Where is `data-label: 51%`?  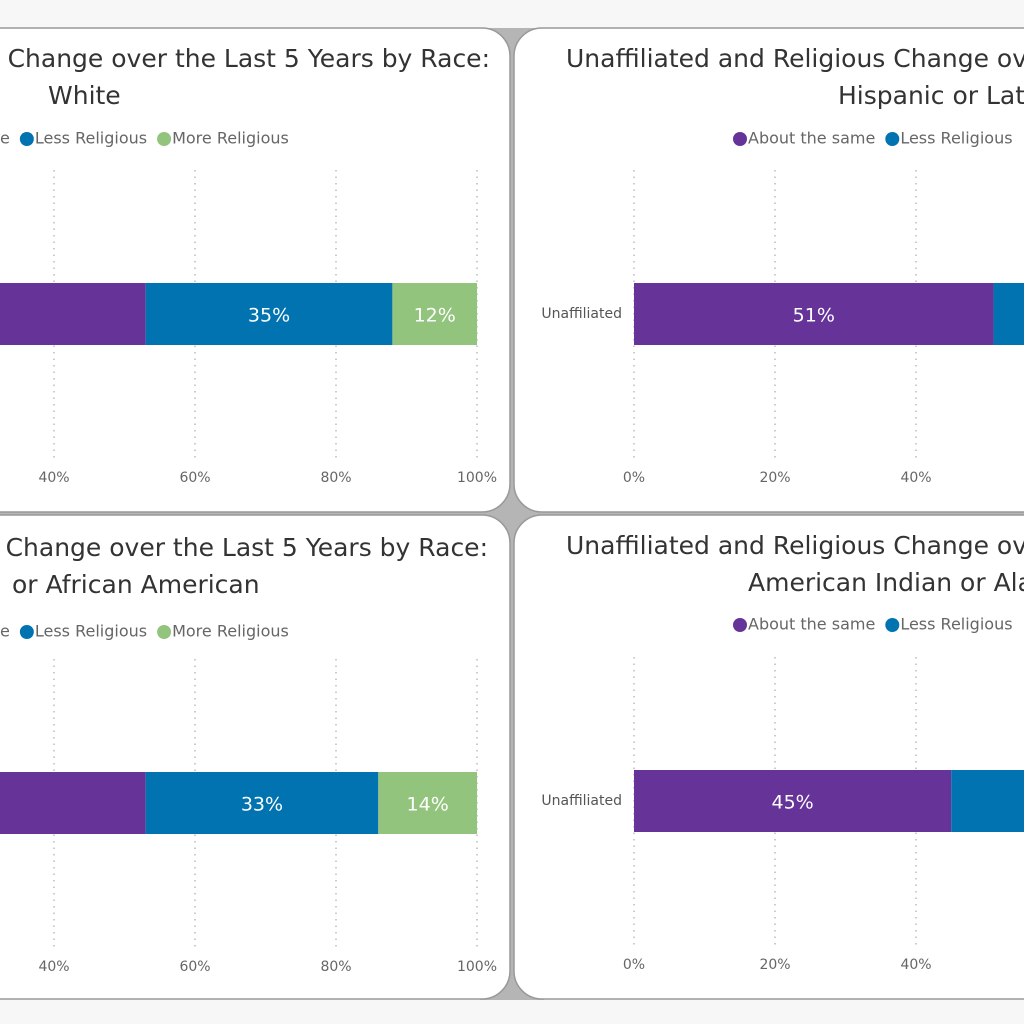
data-label: 51% is located at coordinates (814, 316).